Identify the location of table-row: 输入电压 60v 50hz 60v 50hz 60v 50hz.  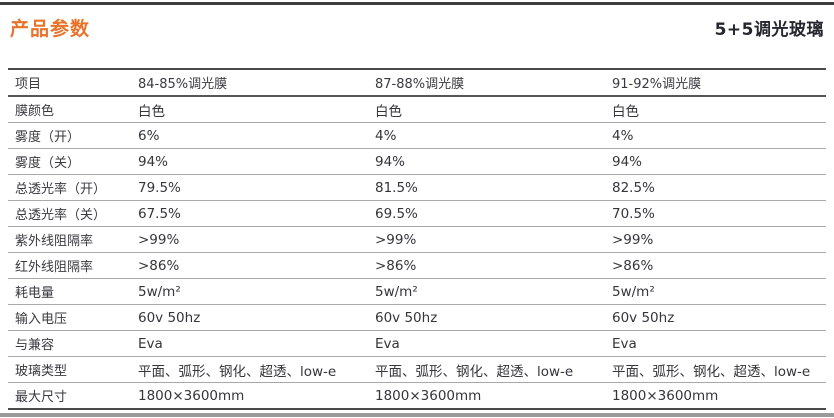
(417, 318).